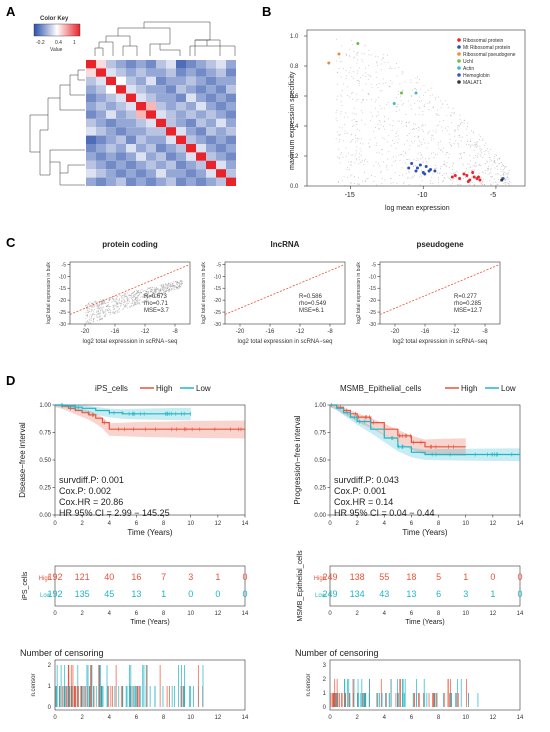 This screenshot has width=550, height=732. Describe the element at coordinates (294, 97) in the screenshot. I see `y-tick-label: 0.6` at that location.